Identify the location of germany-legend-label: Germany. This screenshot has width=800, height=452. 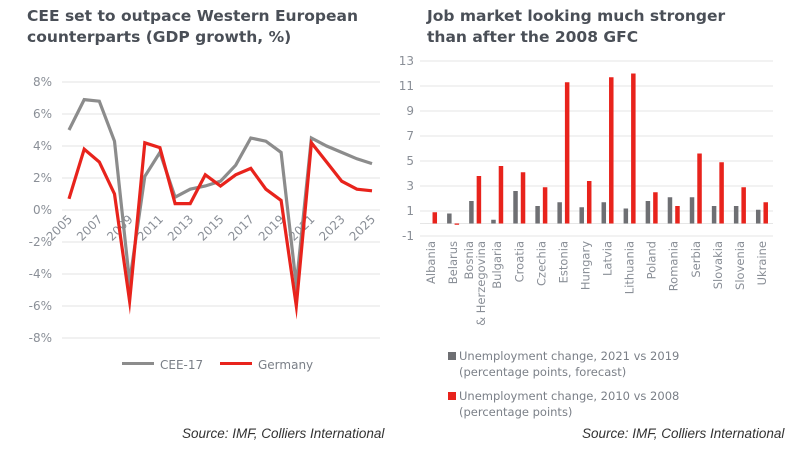
(286, 365).